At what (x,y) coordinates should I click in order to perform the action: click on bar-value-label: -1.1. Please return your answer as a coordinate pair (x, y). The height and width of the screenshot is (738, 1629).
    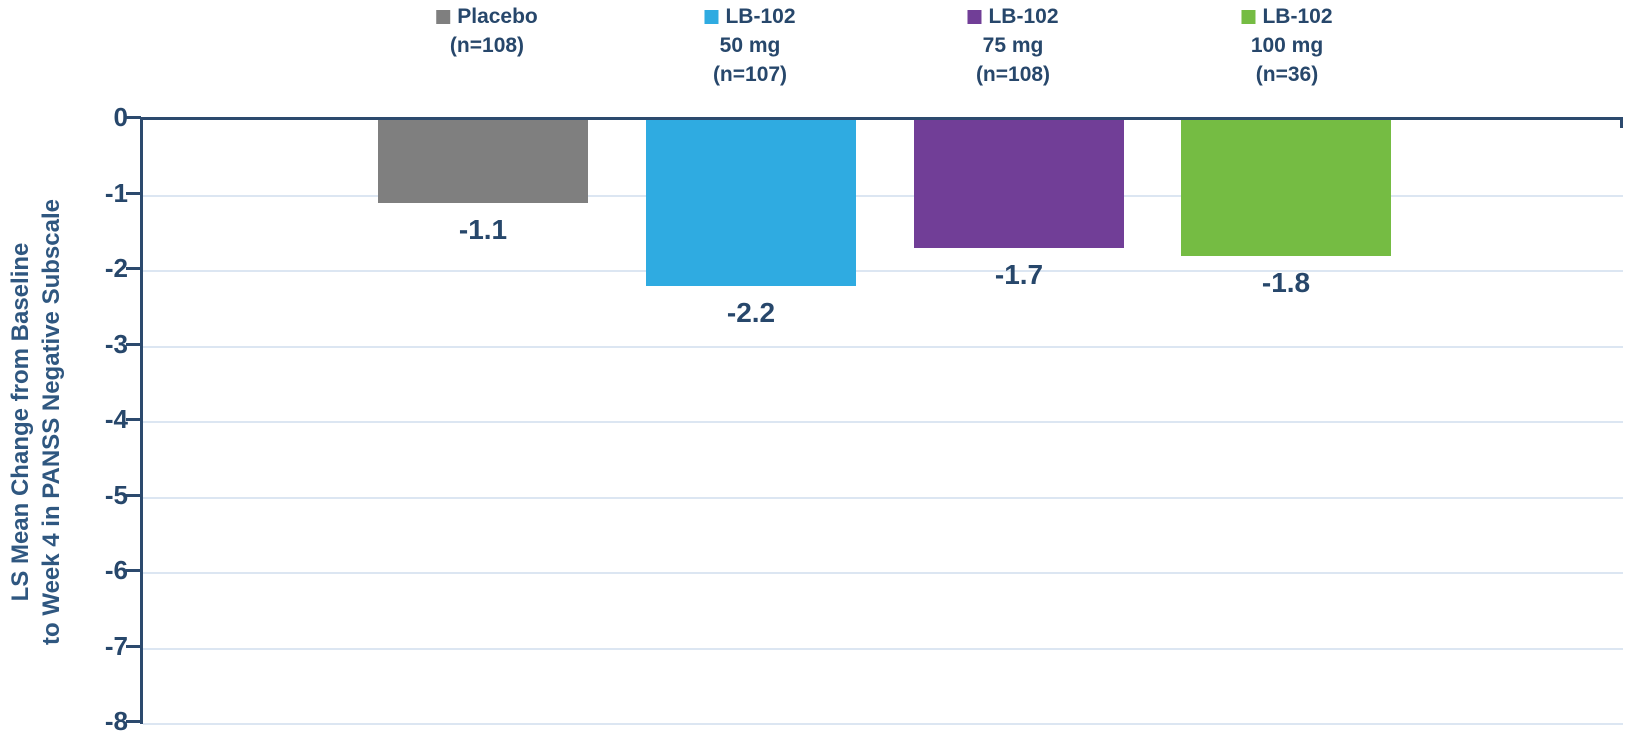
    Looking at the image, I should click on (483, 230).